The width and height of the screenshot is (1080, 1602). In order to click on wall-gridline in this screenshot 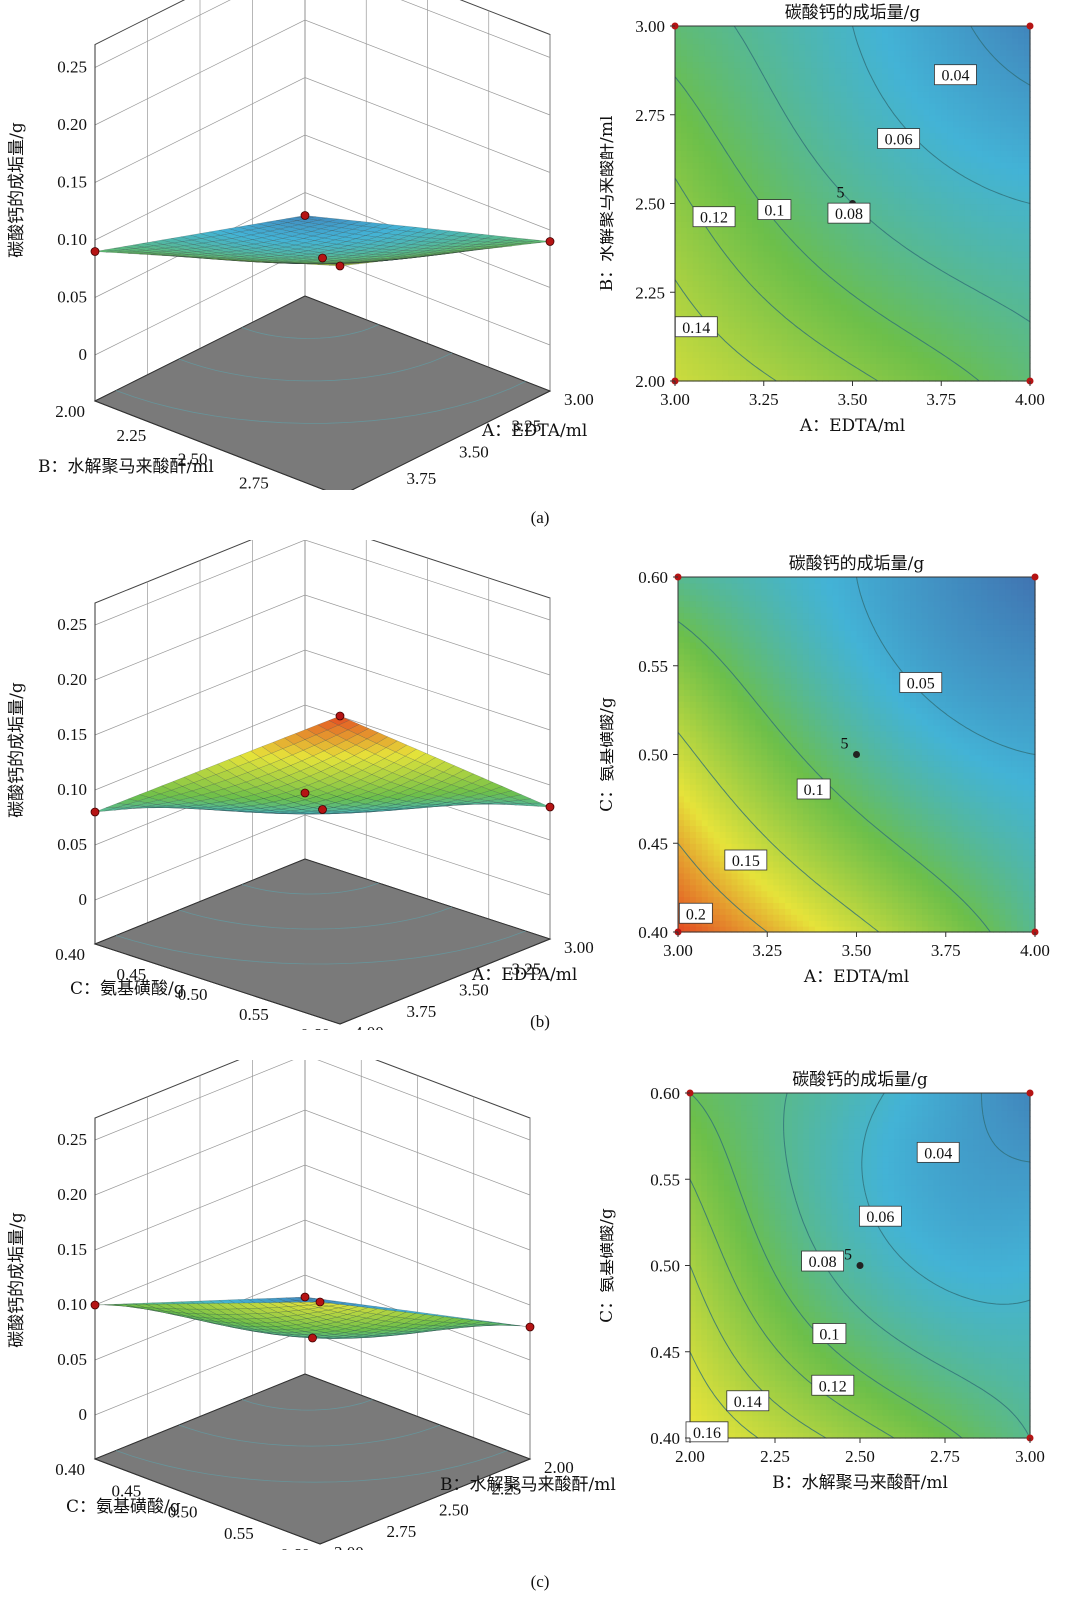, I will do `click(322, 692)`.